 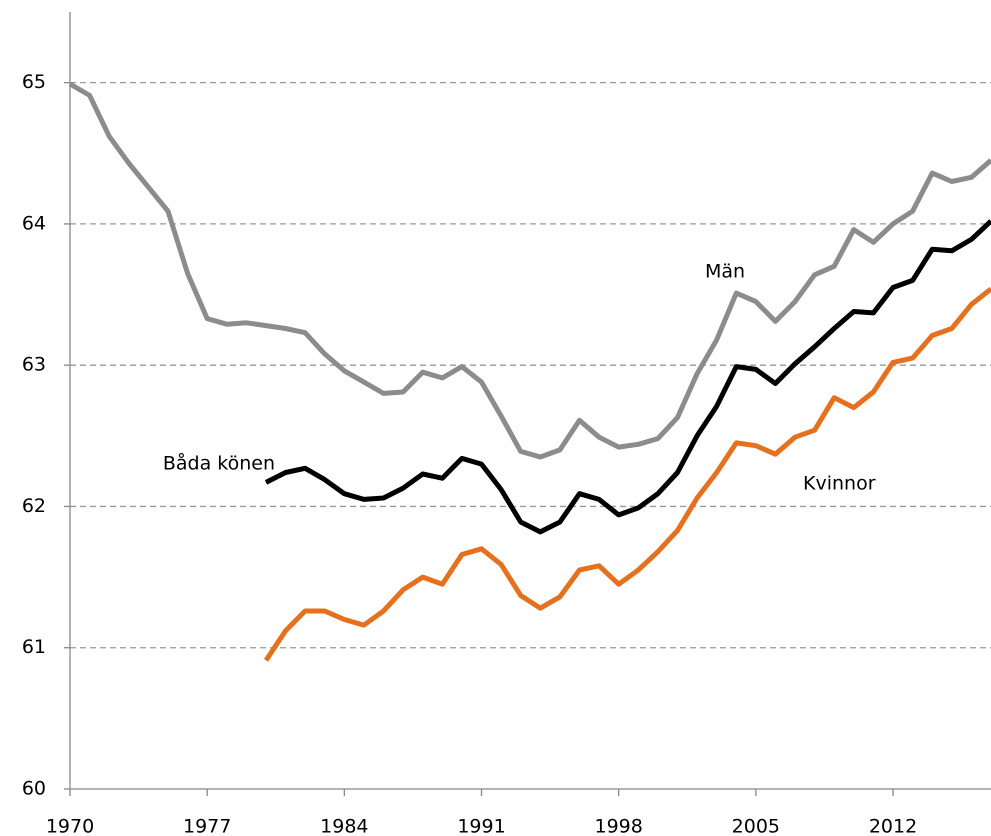 What do you see at coordinates (619, 826) in the screenshot?
I see `x-tick-label: 1998` at bounding box center [619, 826].